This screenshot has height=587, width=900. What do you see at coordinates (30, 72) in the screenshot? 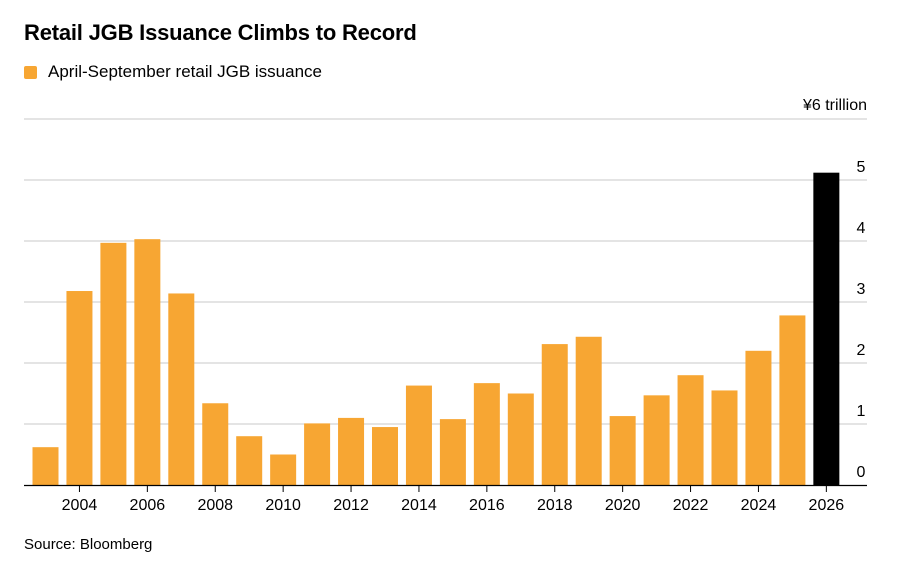
I see `legend-swatch` at bounding box center [30, 72].